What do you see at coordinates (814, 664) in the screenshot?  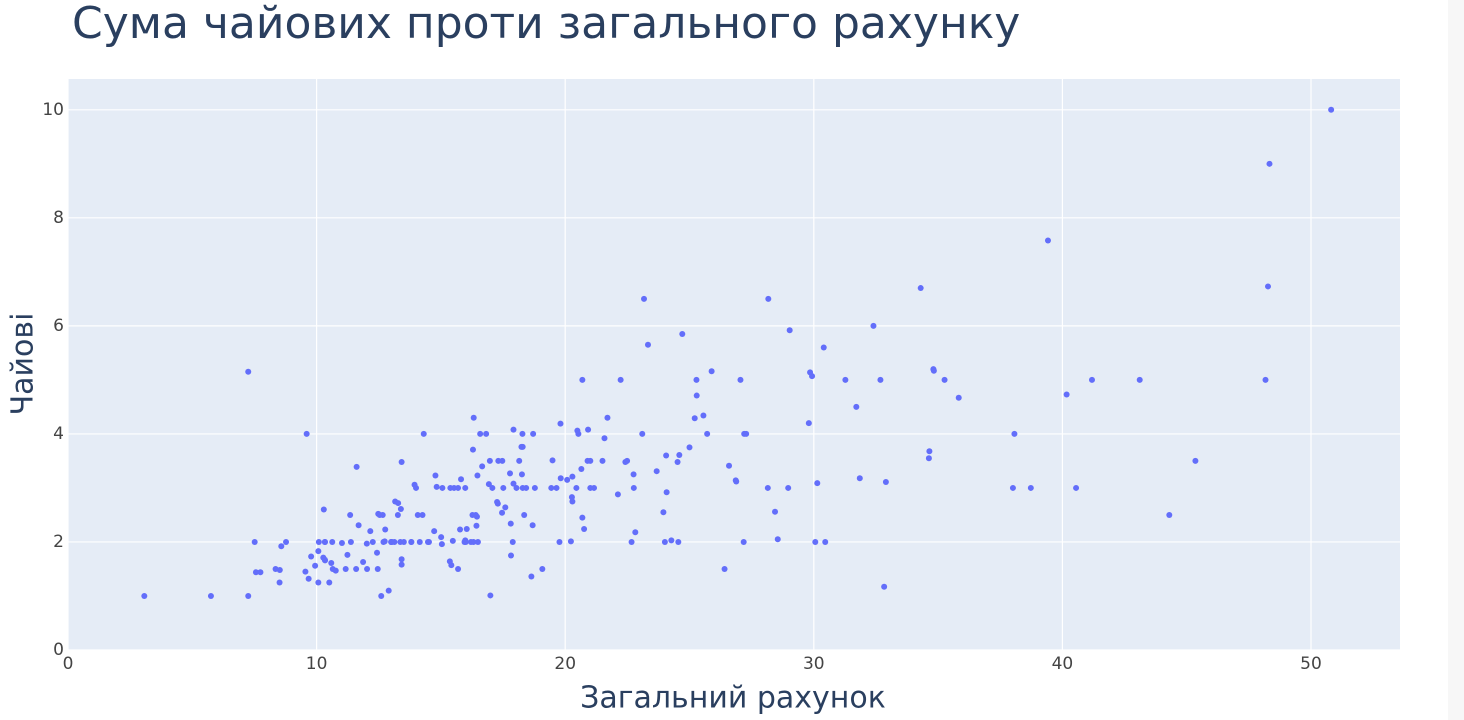 I see `x-tick-label: 30` at bounding box center [814, 664].